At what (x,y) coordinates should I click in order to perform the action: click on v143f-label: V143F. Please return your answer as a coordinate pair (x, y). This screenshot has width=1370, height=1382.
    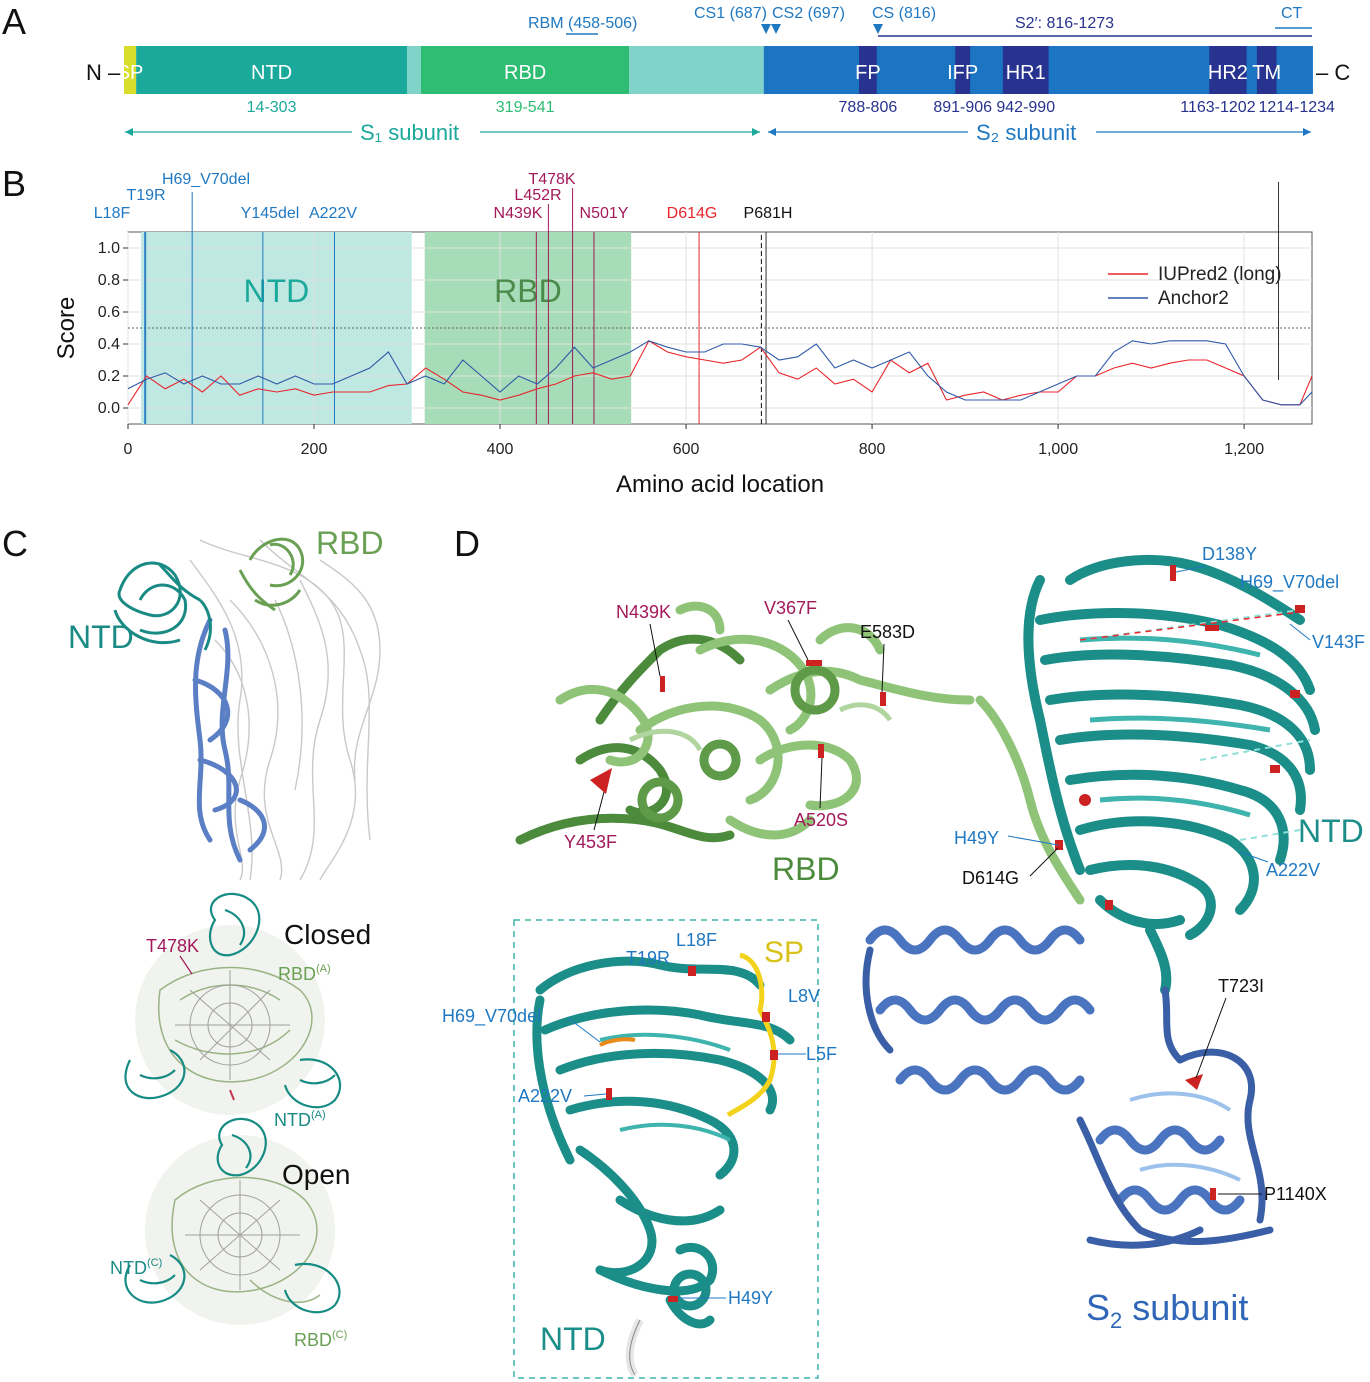
    Looking at the image, I should click on (1338, 642).